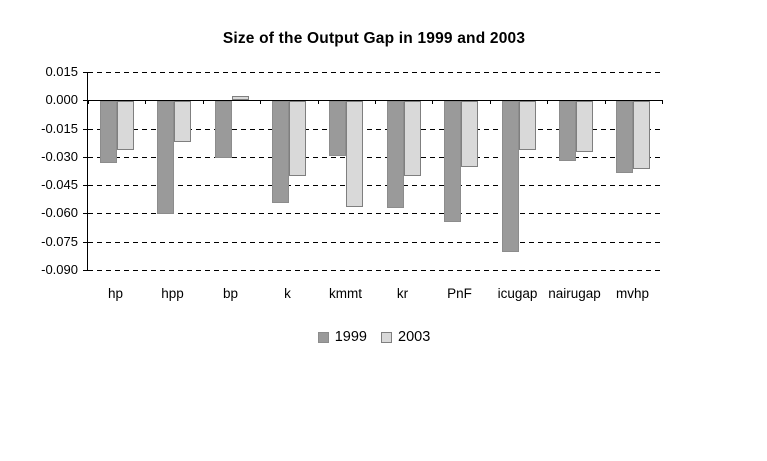 This screenshot has width=767, height=461. What do you see at coordinates (59, 184) in the screenshot?
I see `y-axis-tick-label: -0.045` at bounding box center [59, 184].